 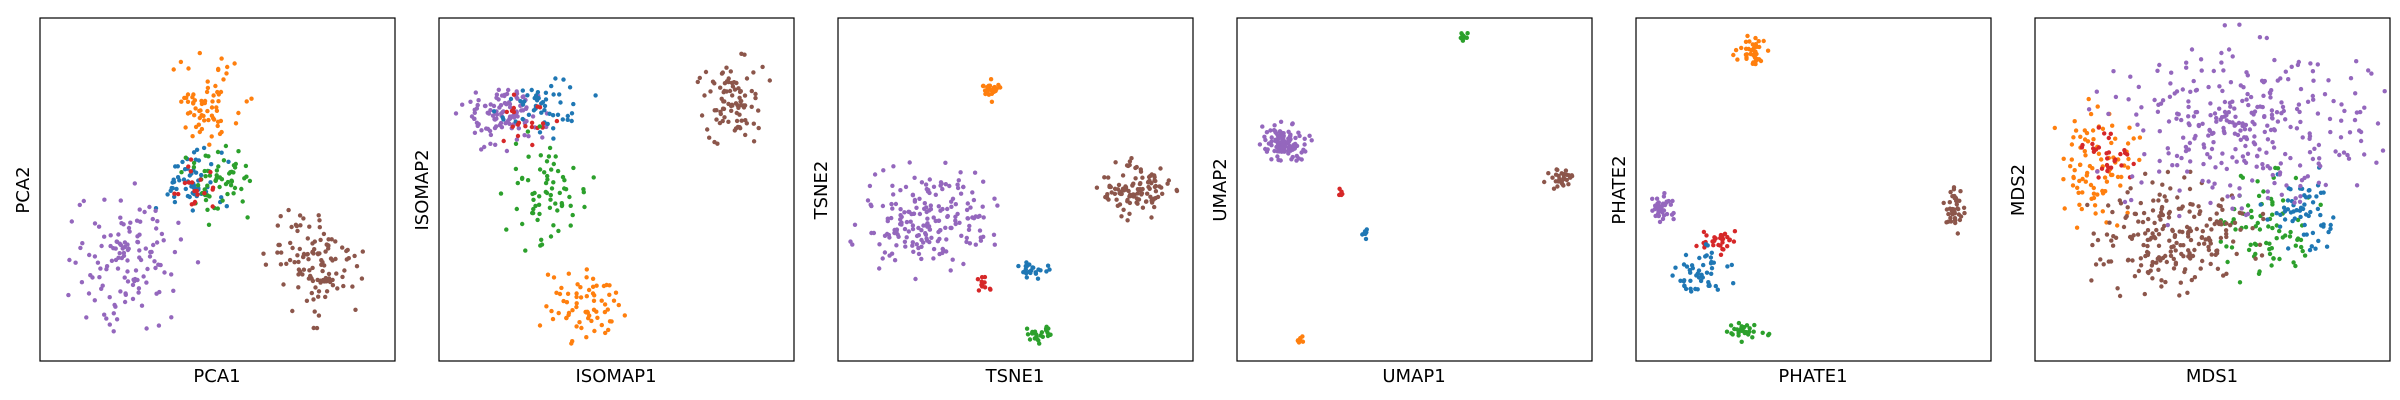 I want to click on scatter-points, so click(x=2219, y=160).